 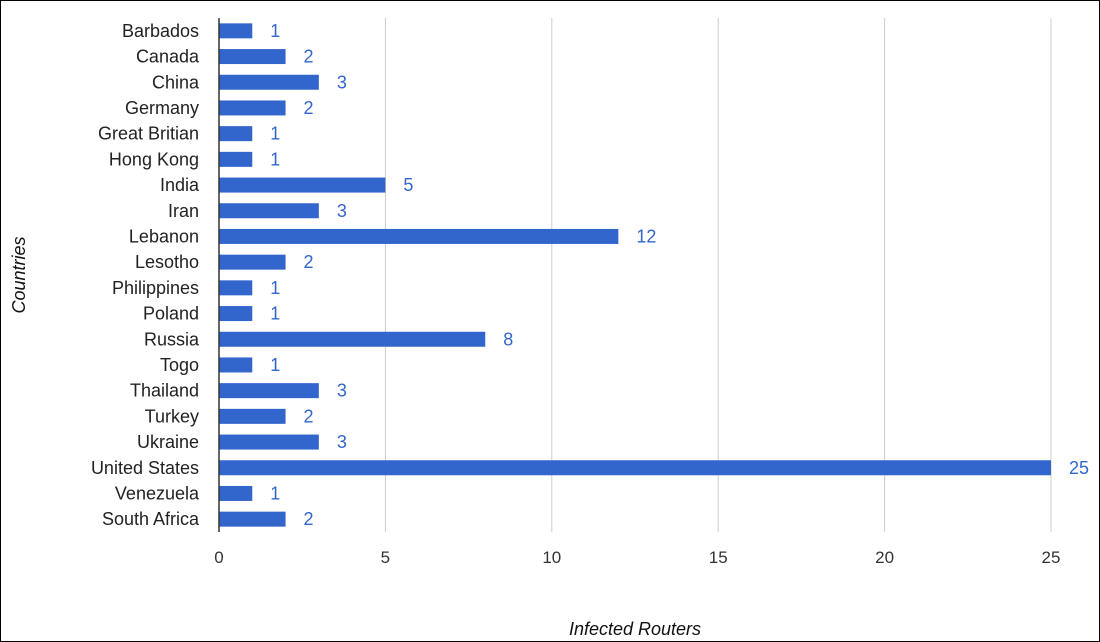 What do you see at coordinates (269, 211) in the screenshot?
I see `bar-iran` at bounding box center [269, 211].